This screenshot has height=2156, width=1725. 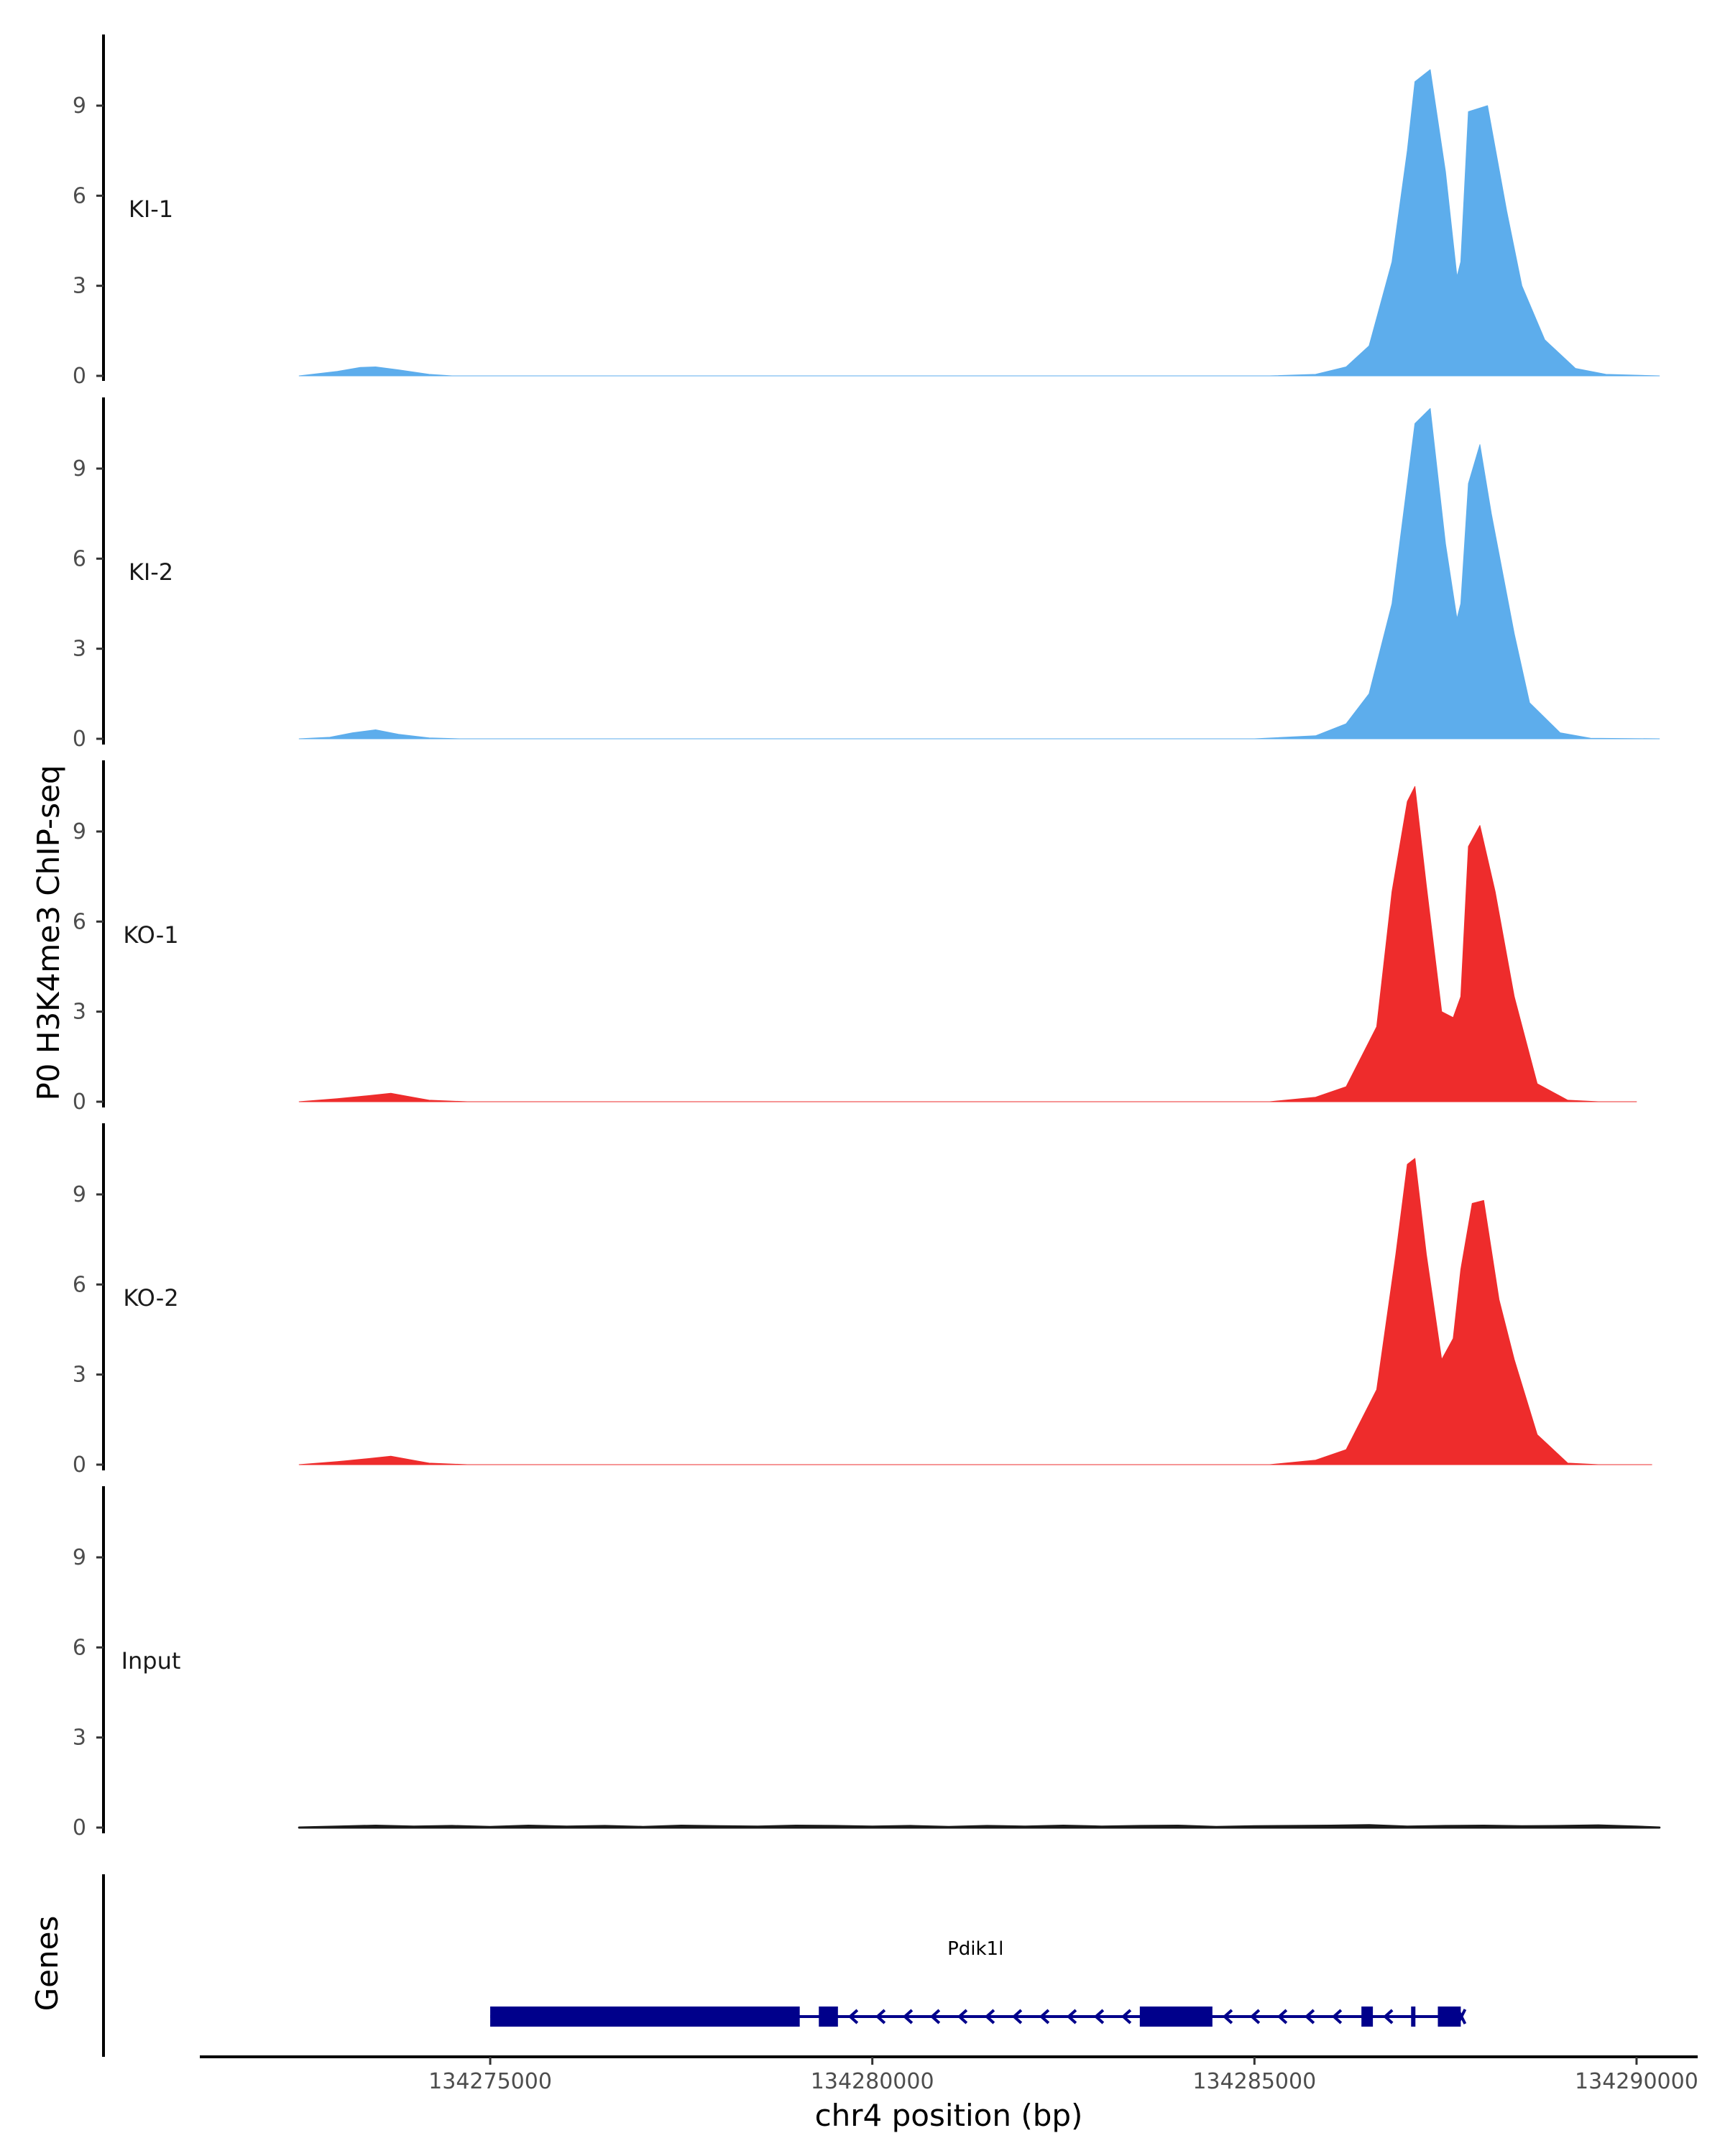 What do you see at coordinates (48, 932) in the screenshot?
I see `y-axis-title: P0 H3K4me3 ChIP-seq` at bounding box center [48, 932].